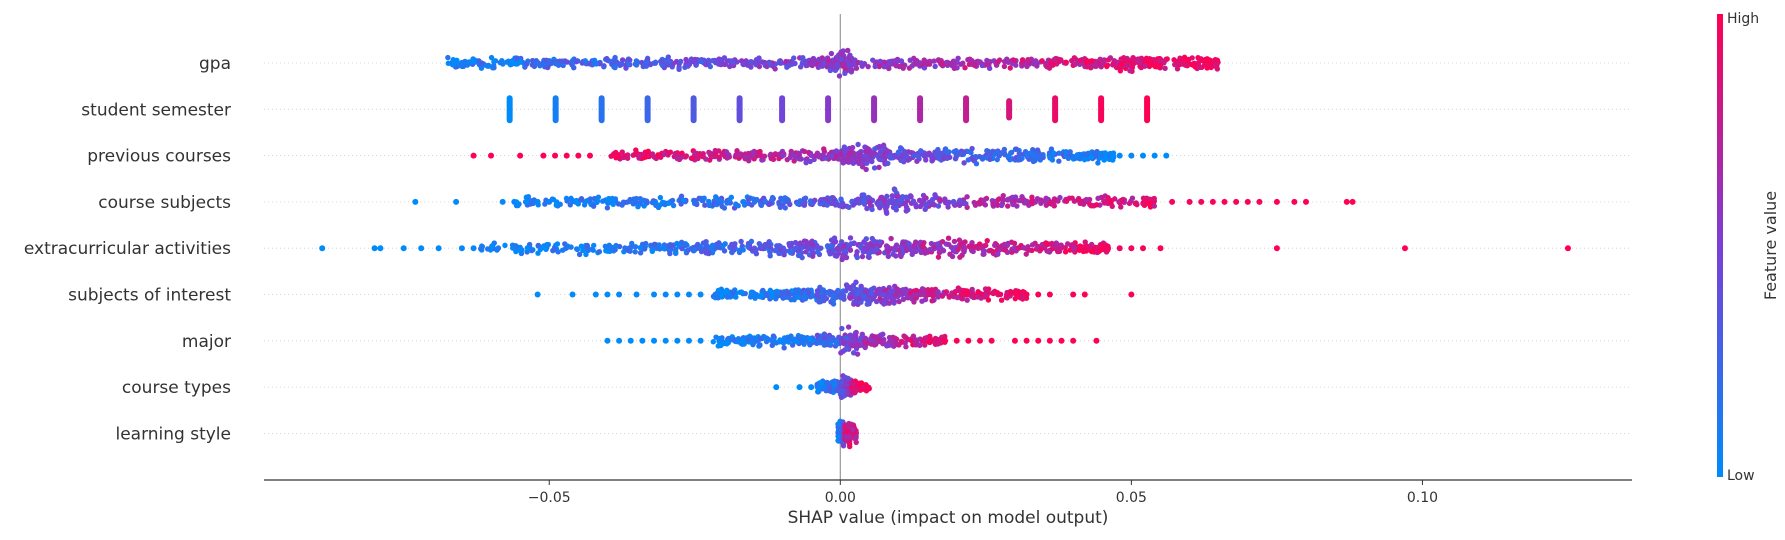 Image resolution: width=1785 pixels, height=540 pixels. I want to click on feature-label: course subjects, so click(164, 203).